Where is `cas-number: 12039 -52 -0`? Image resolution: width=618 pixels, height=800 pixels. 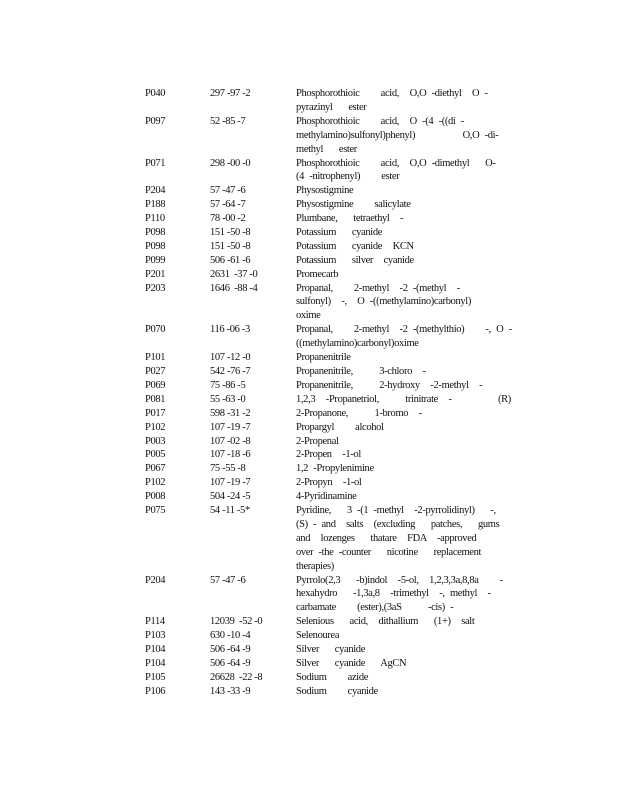 cas-number: 12039 -52 -0 is located at coordinates (236, 622).